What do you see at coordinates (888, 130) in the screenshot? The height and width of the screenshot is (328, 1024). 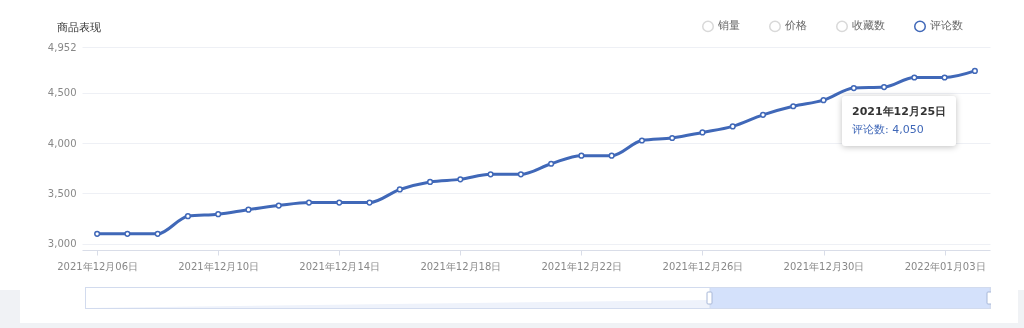 I see `annotation: 评论数: 4,050` at bounding box center [888, 130].